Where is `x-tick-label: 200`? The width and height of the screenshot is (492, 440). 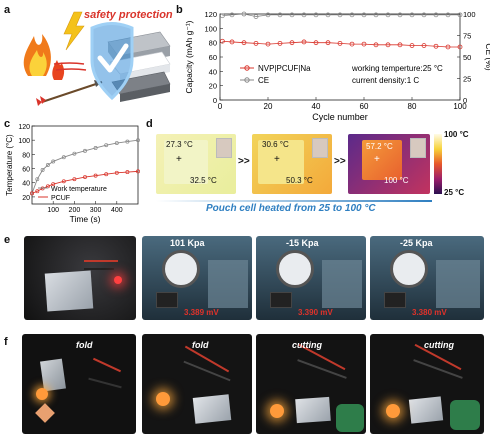 x-tick-label: 200 is located at coordinates (75, 210).